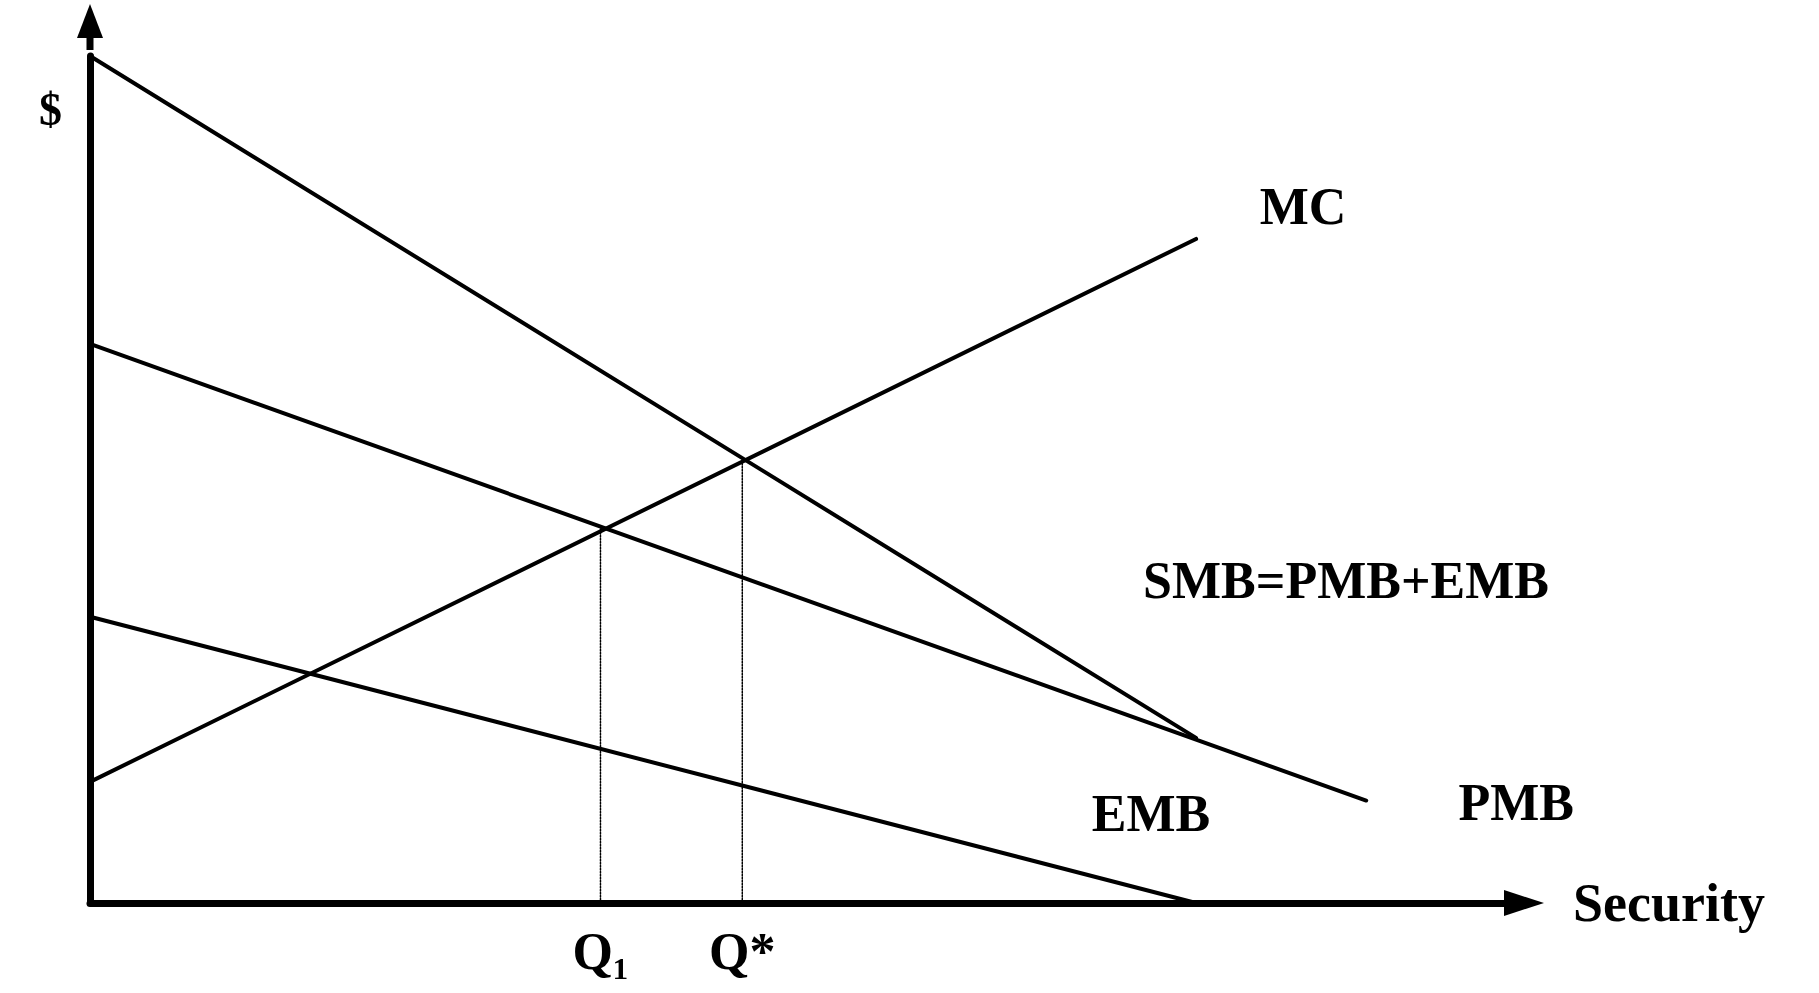 This screenshot has height=993, width=1819. Describe the element at coordinates (1516, 803) in the screenshot. I see `series-label: PMB` at that location.